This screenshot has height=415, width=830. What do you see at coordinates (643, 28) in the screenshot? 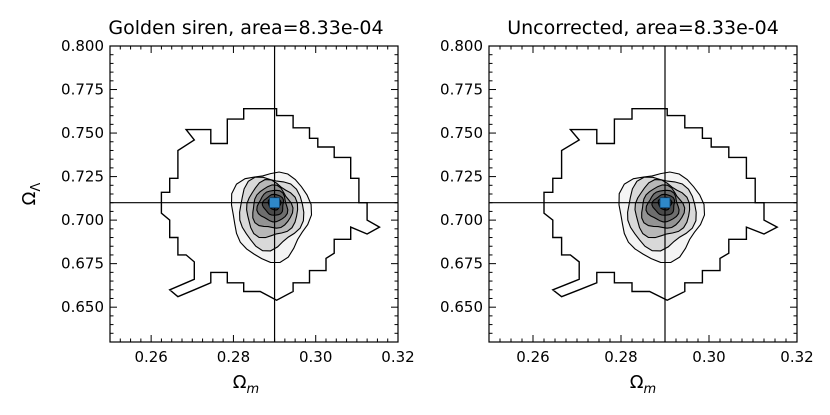
I see `panel-title: Uncorrected, area=8.33e-04` at bounding box center [643, 28].